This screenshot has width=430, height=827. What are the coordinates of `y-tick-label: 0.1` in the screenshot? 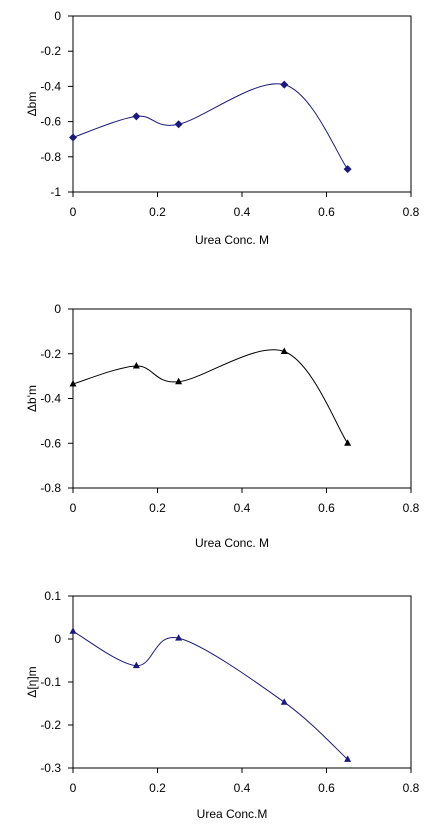 It's located at (52, 596).